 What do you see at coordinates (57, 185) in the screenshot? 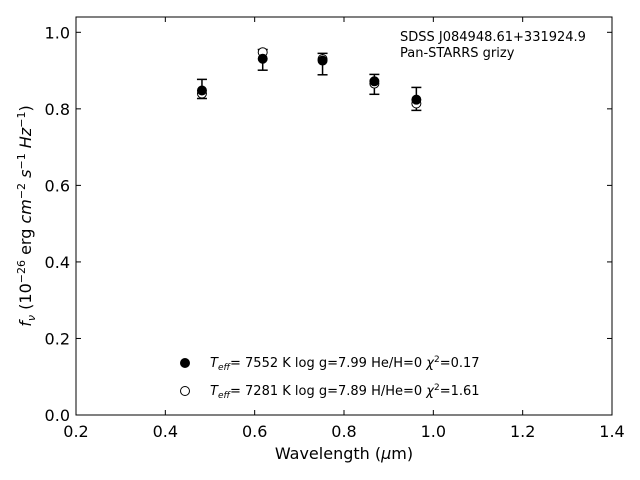
I see `y-tick-label: 0.6` at bounding box center [57, 185].